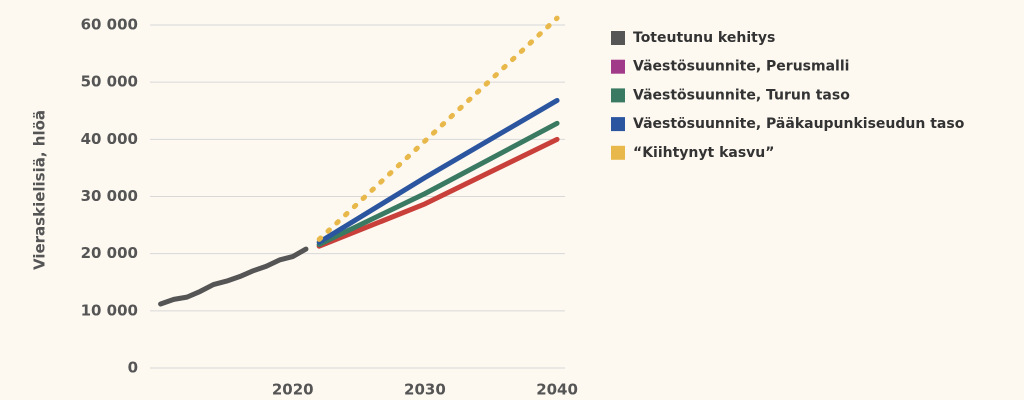 This screenshot has height=400, width=1024. Describe the element at coordinates (293, 390) in the screenshot. I see `x-tick-label: 2020` at that location.